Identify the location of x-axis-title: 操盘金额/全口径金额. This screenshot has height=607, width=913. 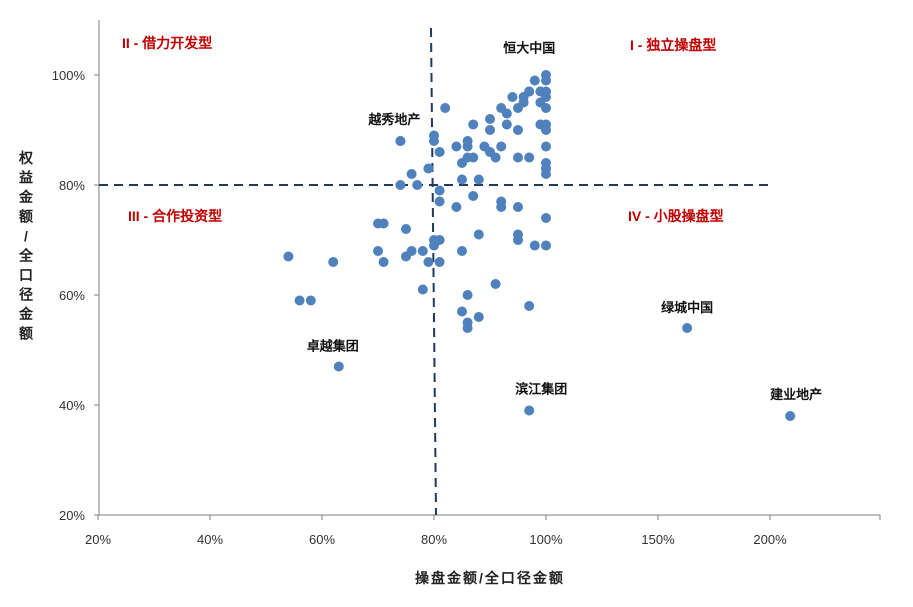
(490, 578).